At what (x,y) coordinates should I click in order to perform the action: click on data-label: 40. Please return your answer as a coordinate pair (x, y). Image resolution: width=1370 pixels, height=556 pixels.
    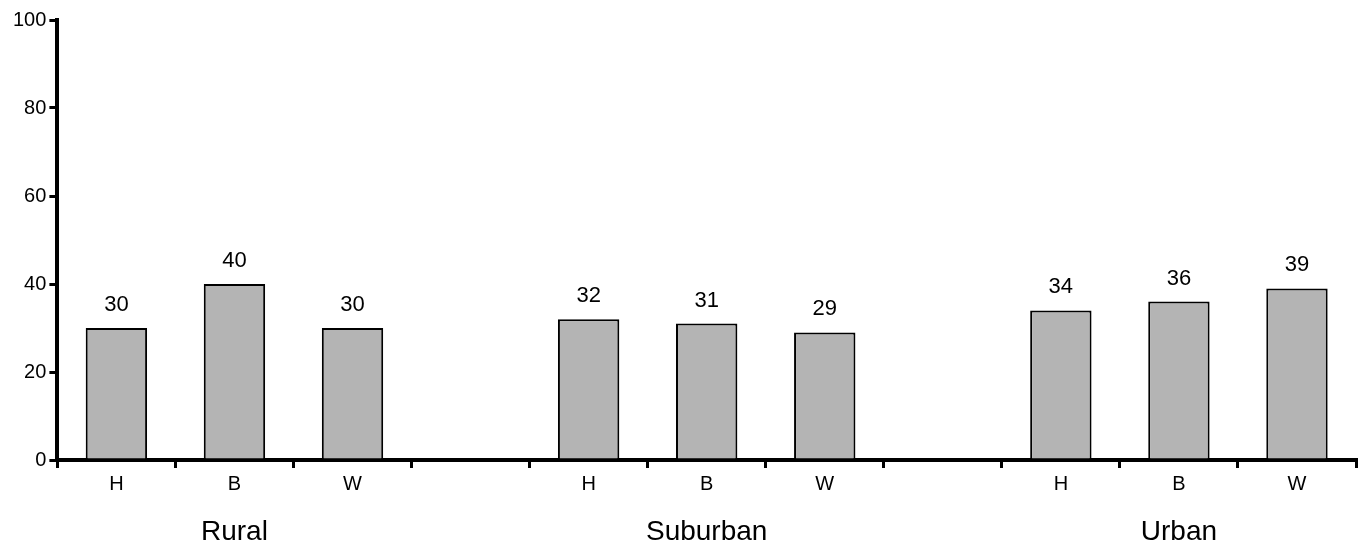
    Looking at the image, I should click on (234, 260).